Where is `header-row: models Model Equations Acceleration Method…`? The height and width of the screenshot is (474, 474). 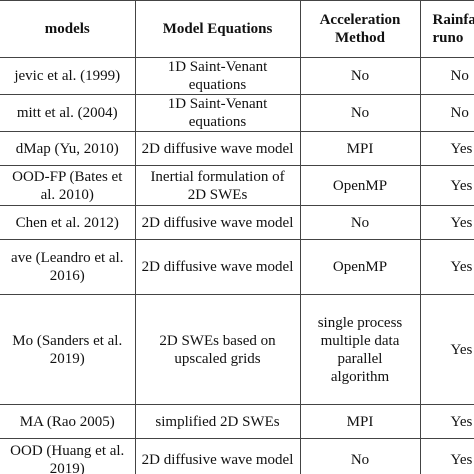 header-row: models Model Equations Acceleration Method… is located at coordinates (237, 29).